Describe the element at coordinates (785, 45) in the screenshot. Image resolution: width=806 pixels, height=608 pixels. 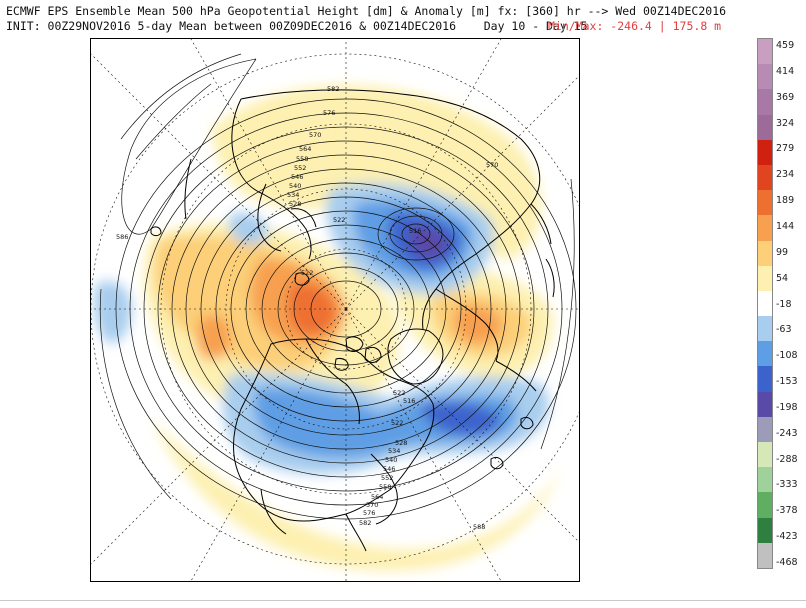
I see `colorbar-label: 459` at that location.